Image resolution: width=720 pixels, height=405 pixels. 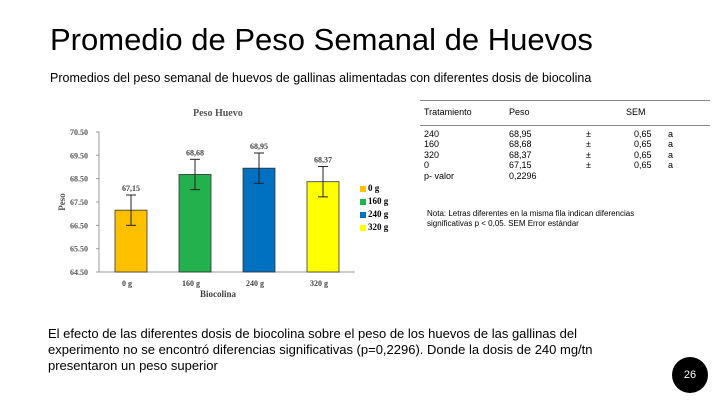 I want to click on peso-cell: 67,15, so click(x=520, y=165).